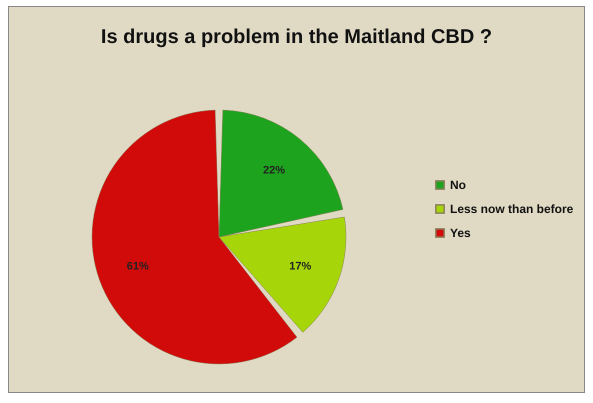  I want to click on data-label: 17%, so click(300, 266).